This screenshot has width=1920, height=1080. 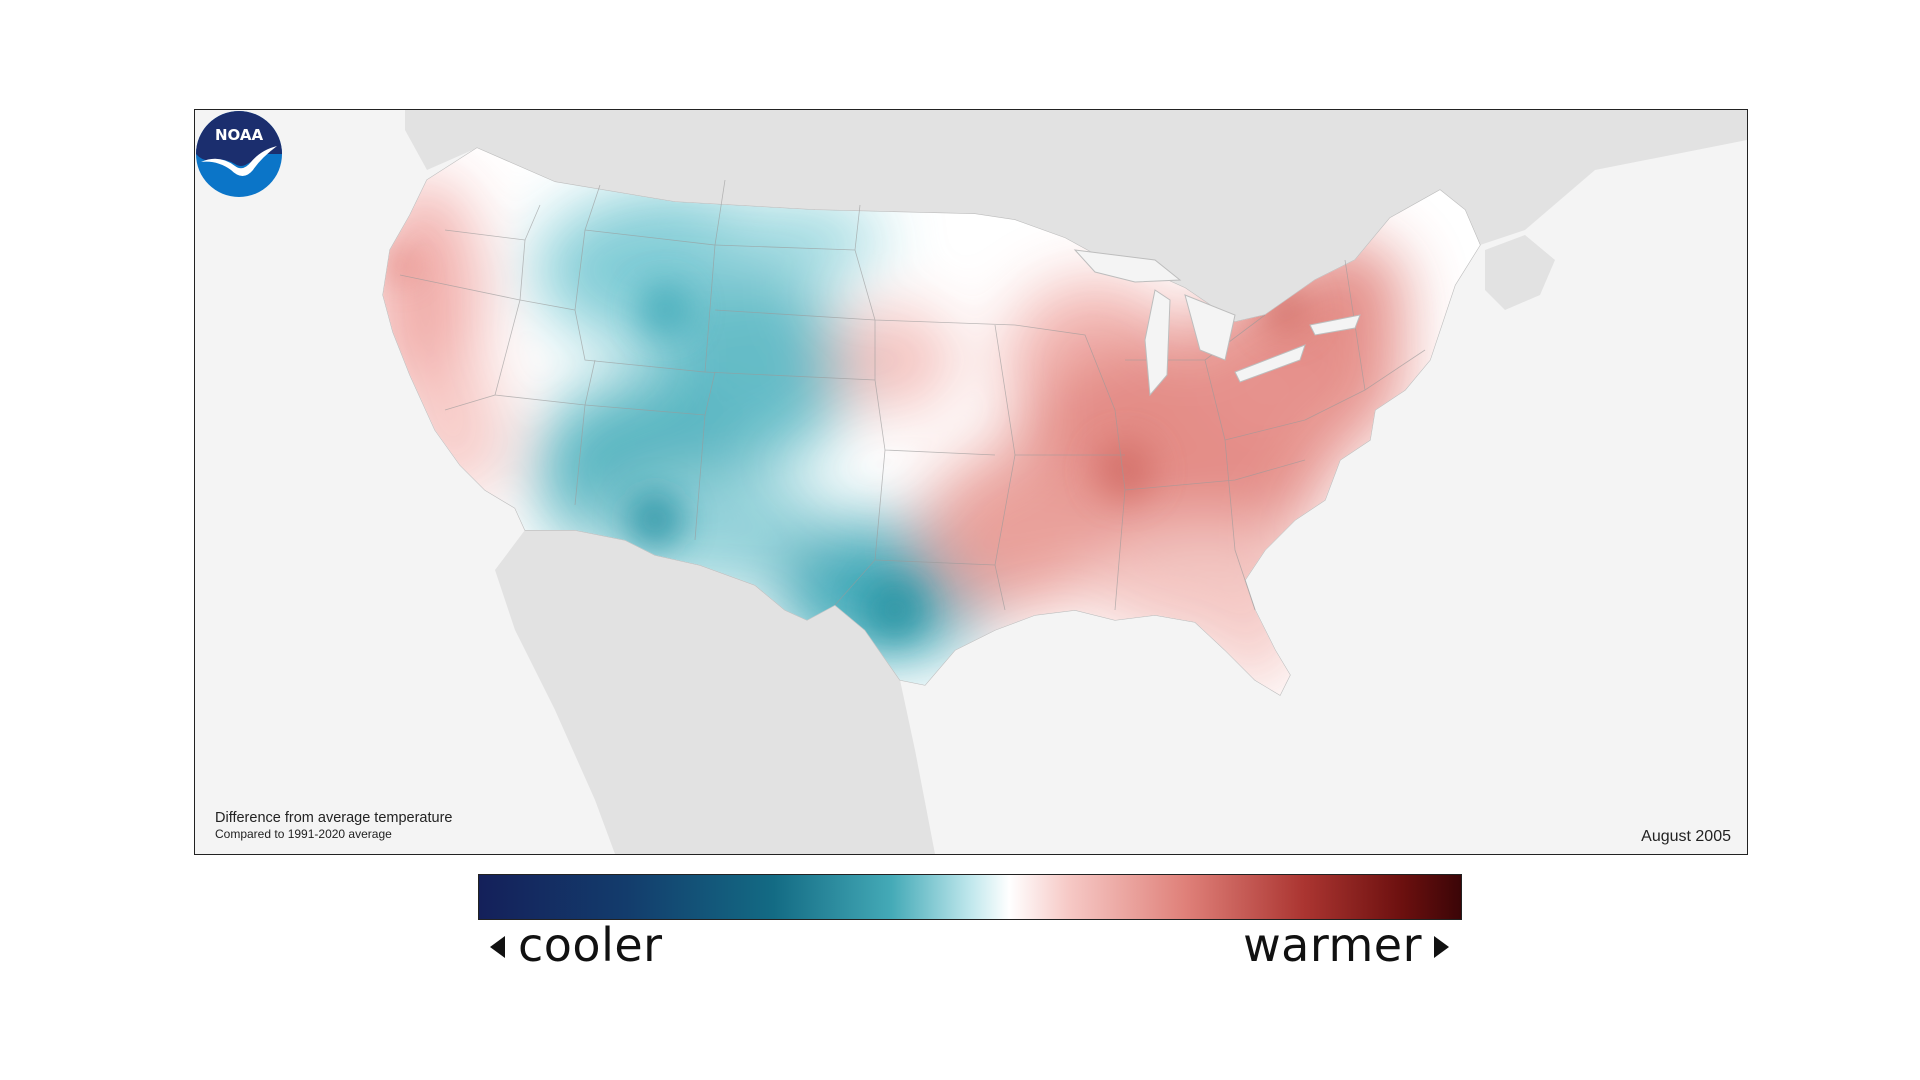 What do you see at coordinates (1520, 272) in the screenshot?
I see `canada-maritimes` at bounding box center [1520, 272].